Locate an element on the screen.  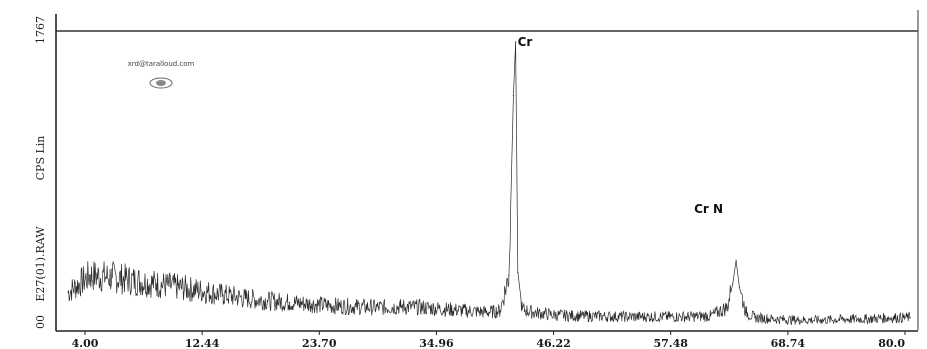
x-tick-label: 68.74 is located at coordinates (788, 343).